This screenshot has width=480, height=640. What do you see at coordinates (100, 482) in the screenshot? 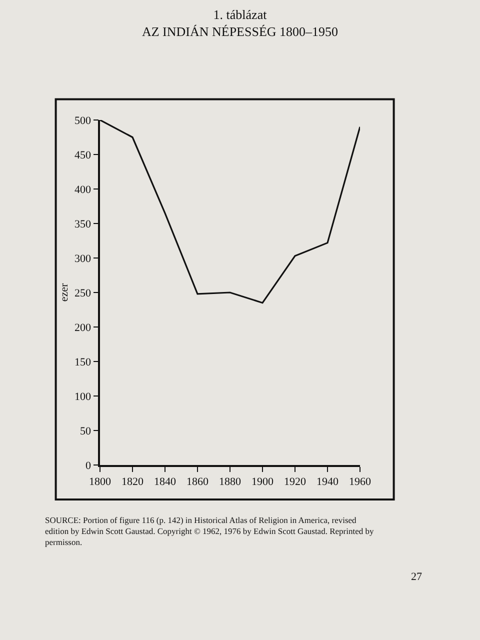
I see `x-tick-label: 1800` at bounding box center [100, 482].